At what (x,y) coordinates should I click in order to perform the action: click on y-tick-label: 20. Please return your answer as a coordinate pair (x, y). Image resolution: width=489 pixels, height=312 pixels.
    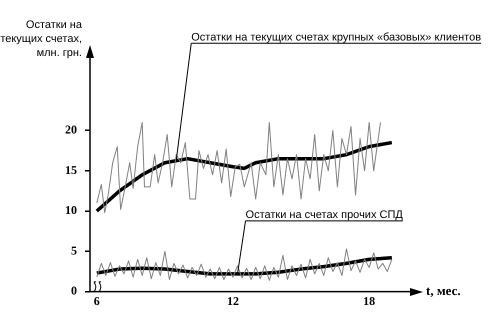
    Looking at the image, I should click on (71, 129).